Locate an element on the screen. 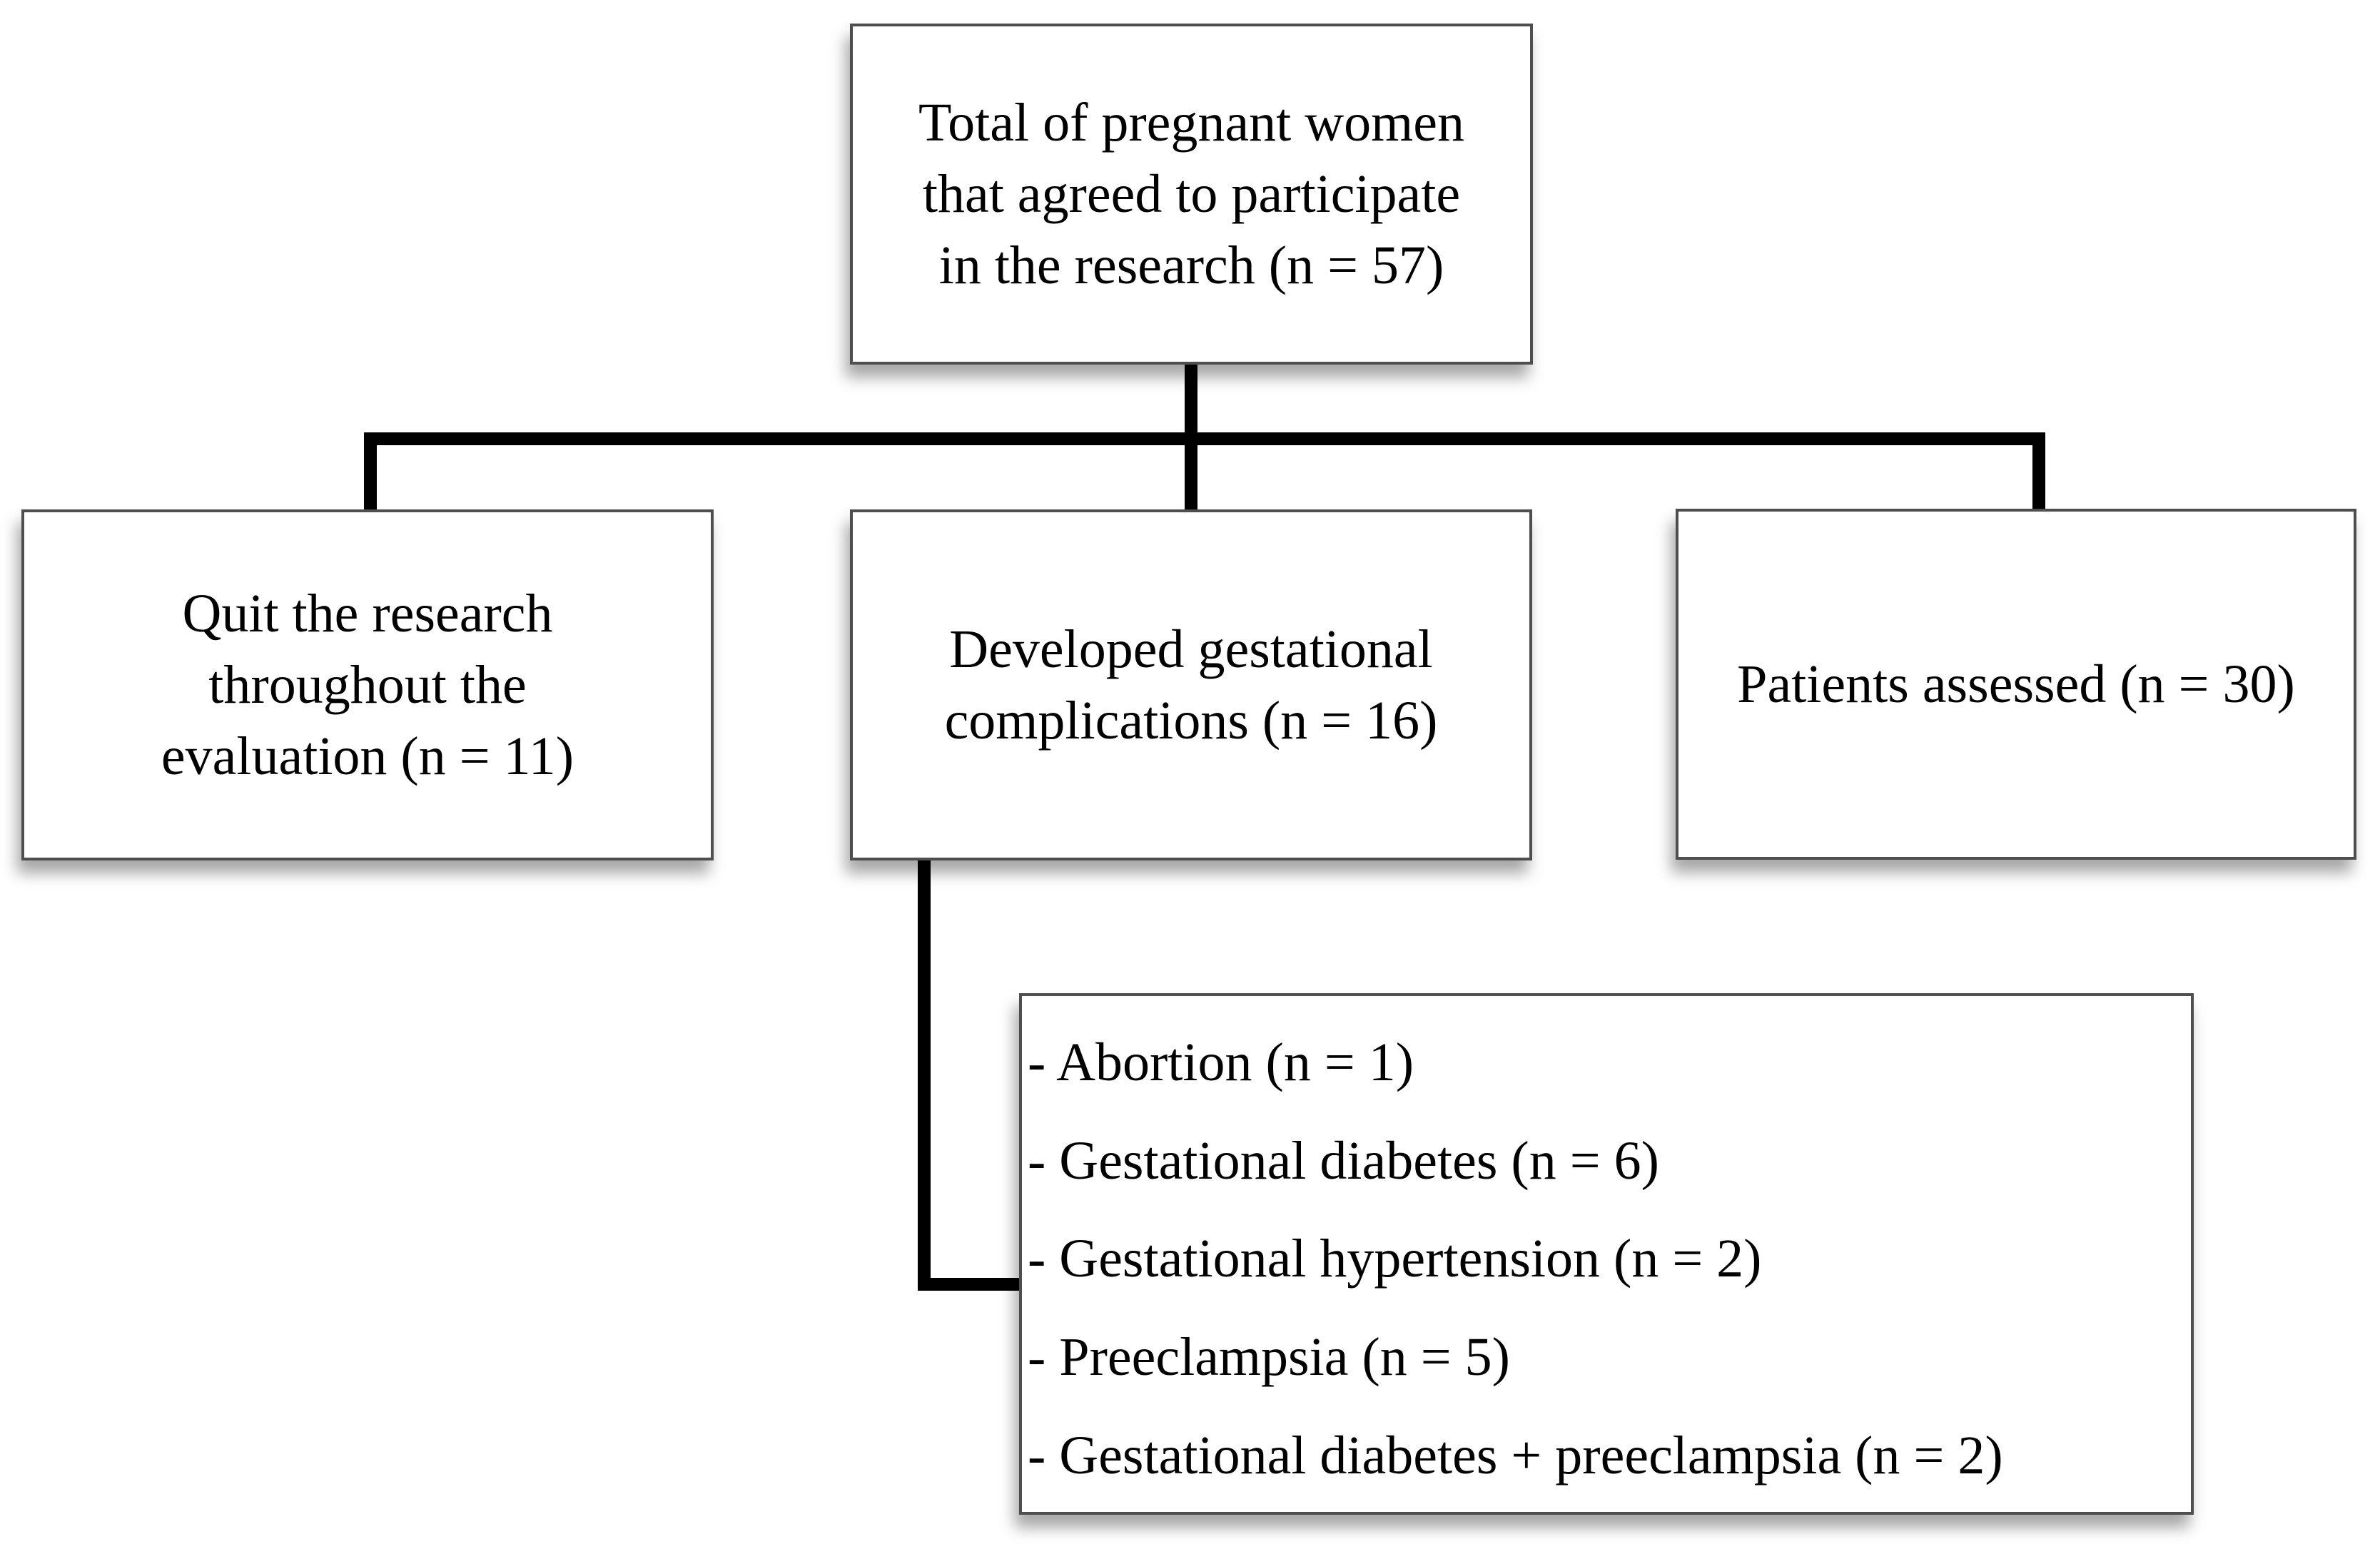 The width and height of the screenshot is (2380, 1544). node-text-line: Developed gestational is located at coordinates (1191, 649).